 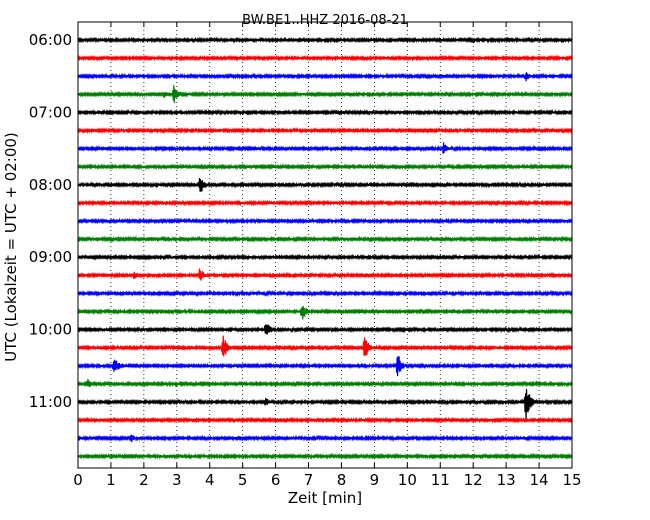 I want to click on x-tick-label: 3, so click(x=177, y=480).